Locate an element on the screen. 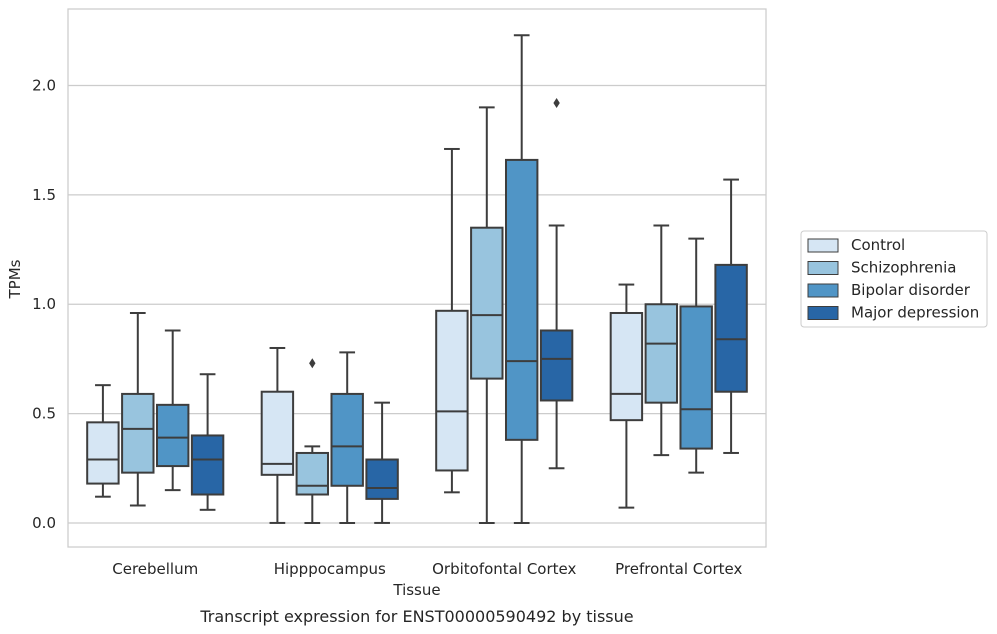 The image size is (997, 634). legend-label: Schizophrenia is located at coordinates (903, 268).